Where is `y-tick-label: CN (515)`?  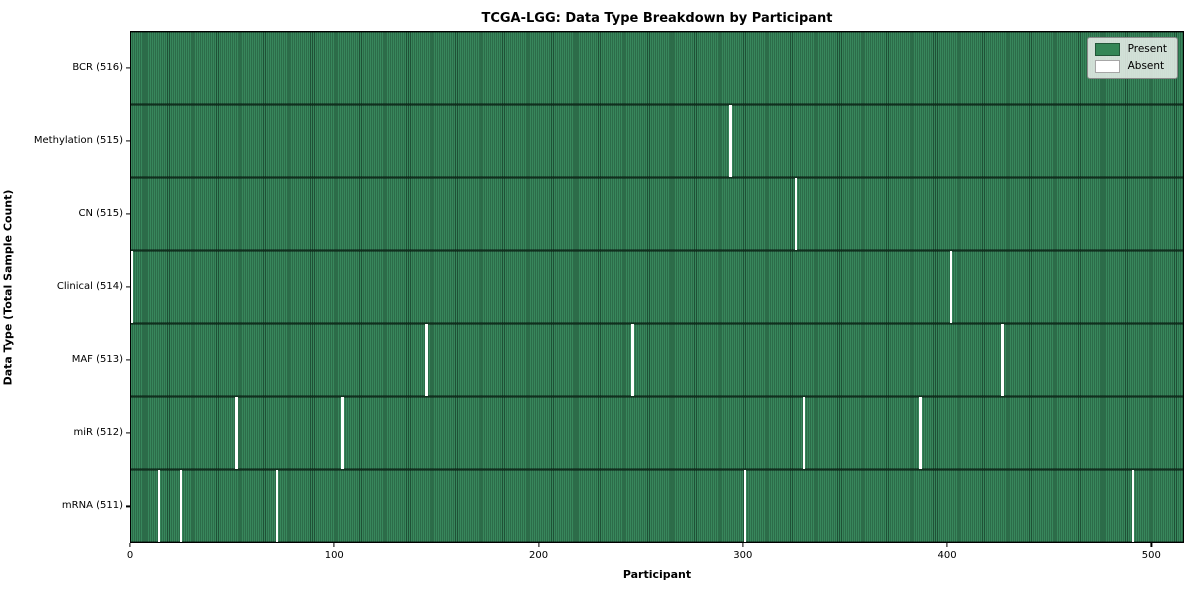
y-tick-label: CN (515) is located at coordinates (100, 213).